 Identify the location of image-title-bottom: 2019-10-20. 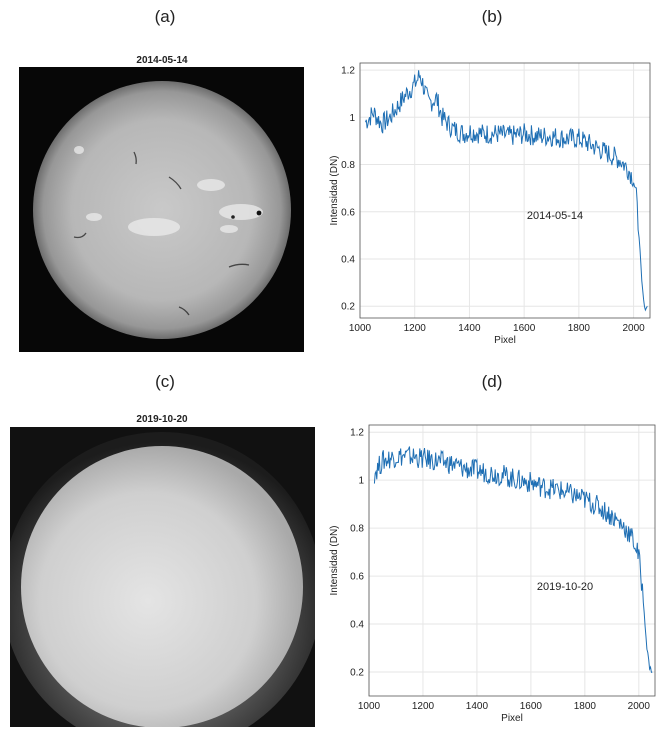
(162, 419).